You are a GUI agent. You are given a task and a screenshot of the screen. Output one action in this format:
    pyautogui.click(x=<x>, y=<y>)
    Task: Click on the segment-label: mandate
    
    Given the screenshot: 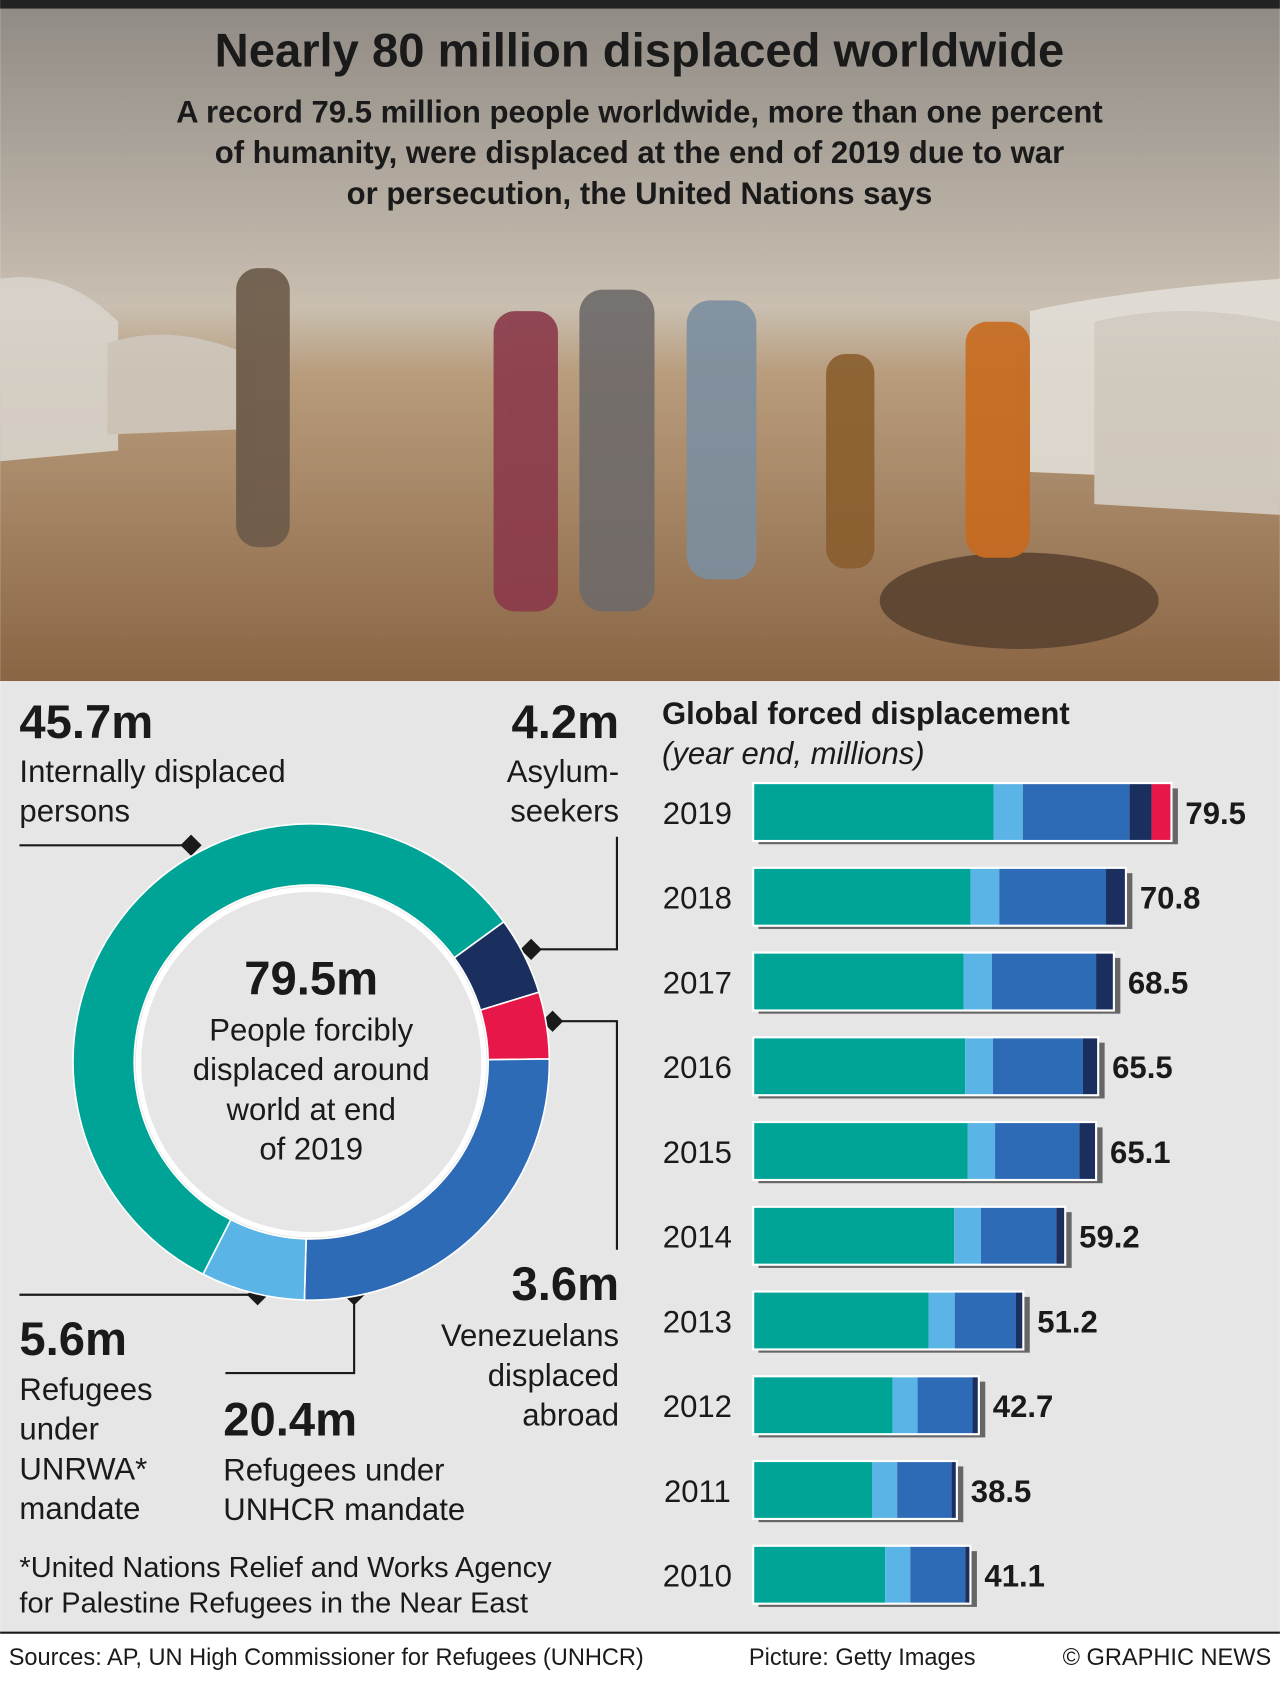 What is the action you would take?
    pyautogui.click(x=79, y=1508)
    